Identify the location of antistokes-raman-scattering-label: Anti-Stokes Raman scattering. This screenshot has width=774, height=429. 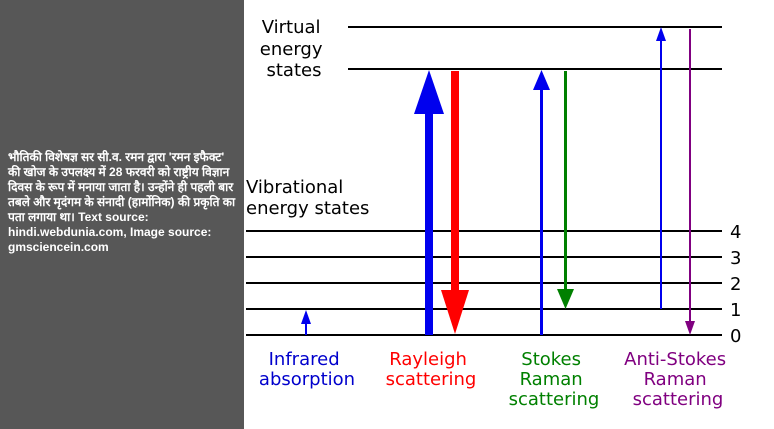
(678, 379).